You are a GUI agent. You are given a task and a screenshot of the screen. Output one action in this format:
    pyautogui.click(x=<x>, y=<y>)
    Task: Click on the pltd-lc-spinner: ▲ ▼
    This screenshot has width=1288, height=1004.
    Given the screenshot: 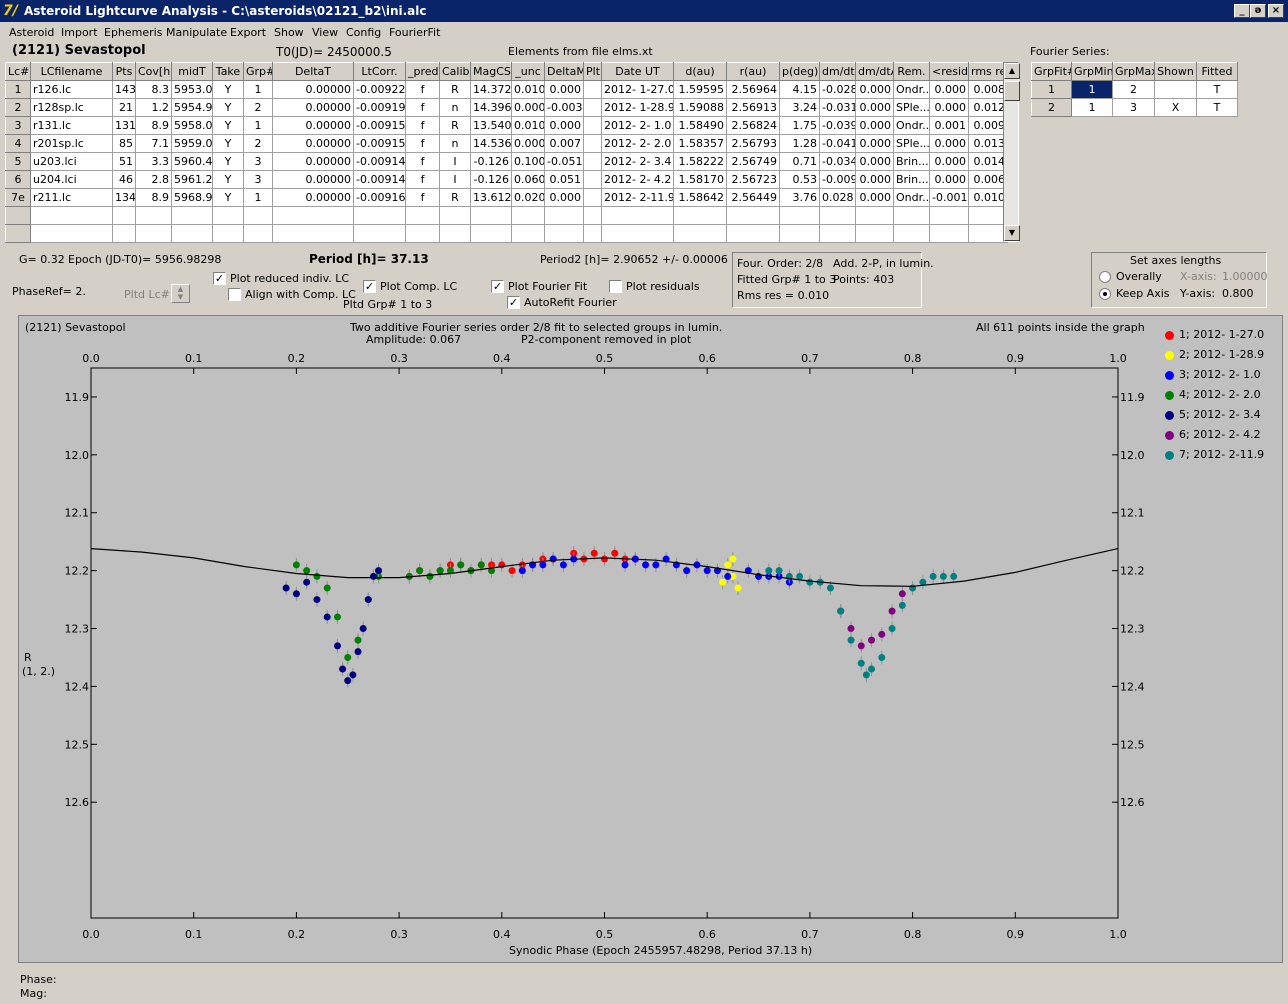 What is the action you would take?
    pyautogui.click(x=180, y=293)
    